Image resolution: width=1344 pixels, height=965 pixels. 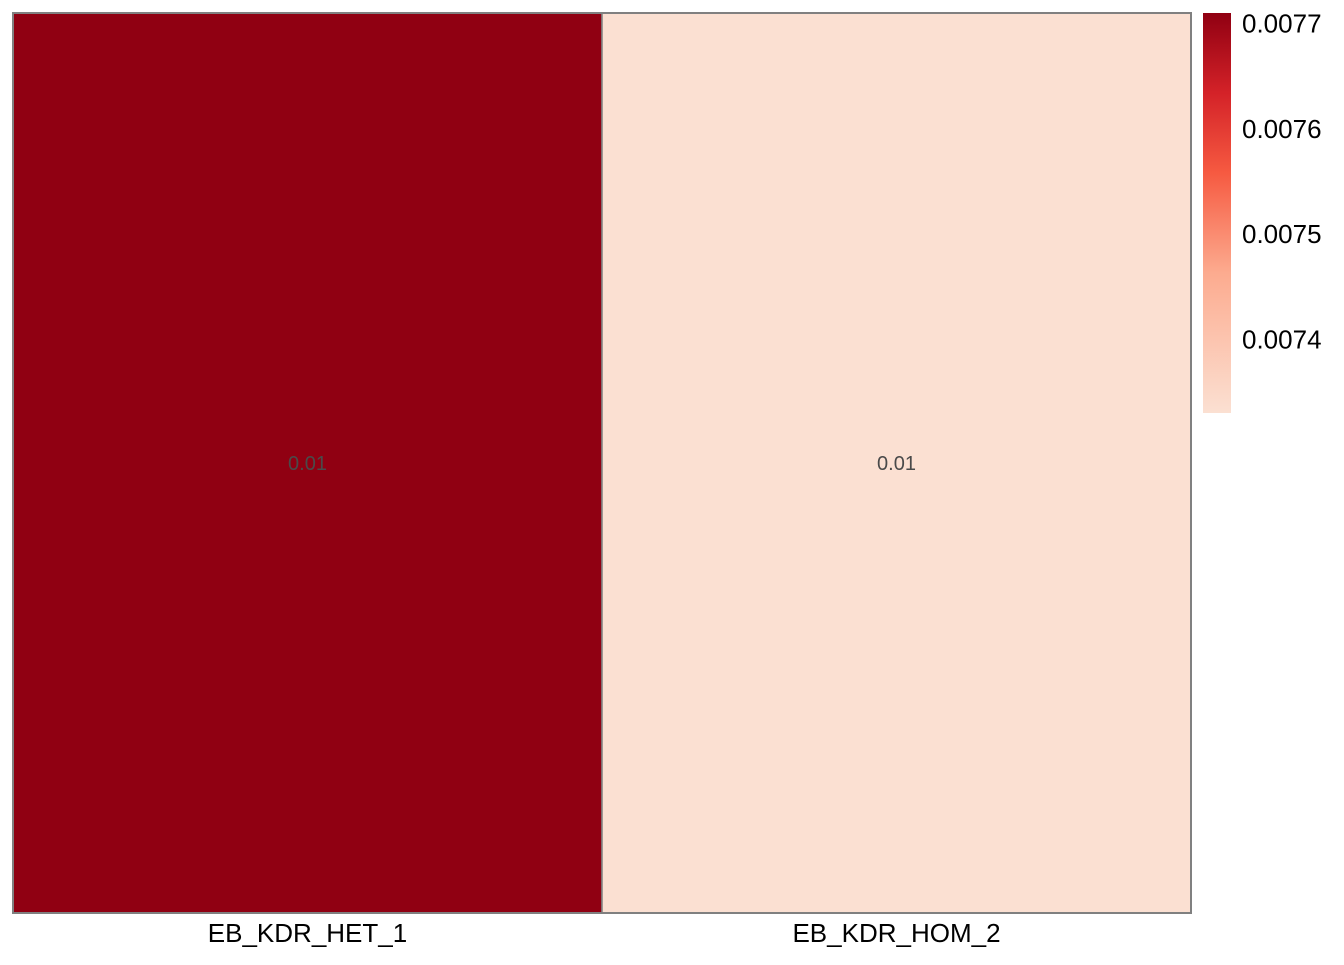 I want to click on colorbar-legend: 0.0074 0.0075 0.0076 0.0077, so click(x=1262, y=211).